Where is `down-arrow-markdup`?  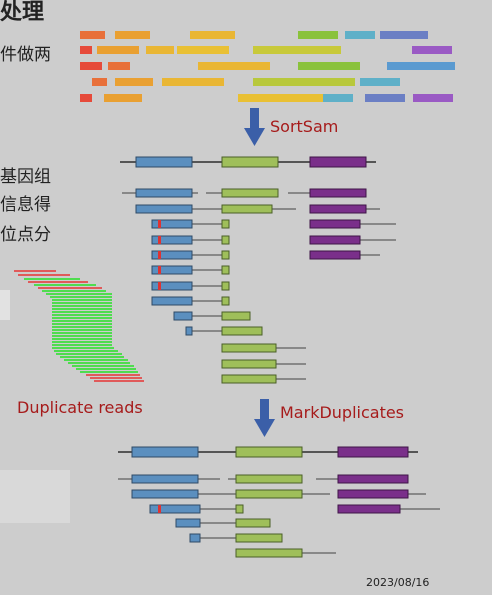 down-arrow-markdup is located at coordinates (264, 418).